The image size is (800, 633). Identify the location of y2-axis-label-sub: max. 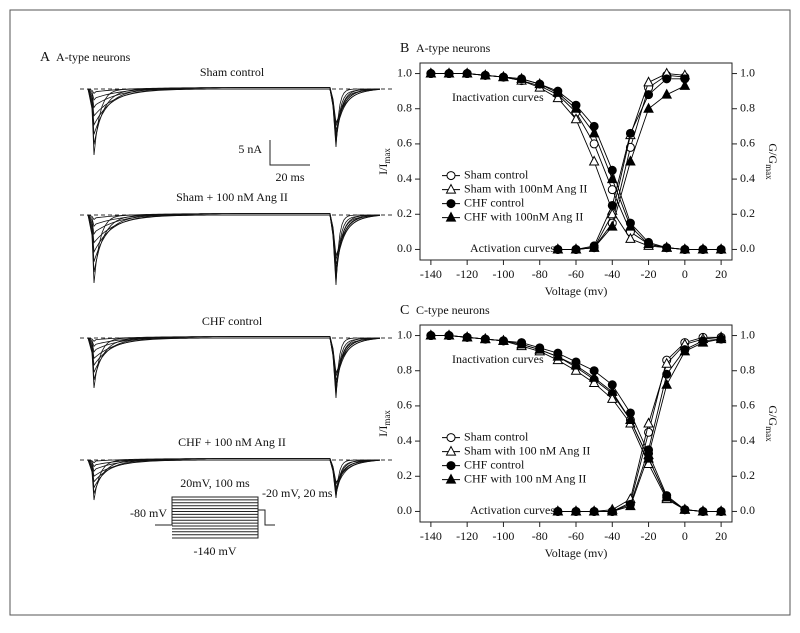
(769, 172).